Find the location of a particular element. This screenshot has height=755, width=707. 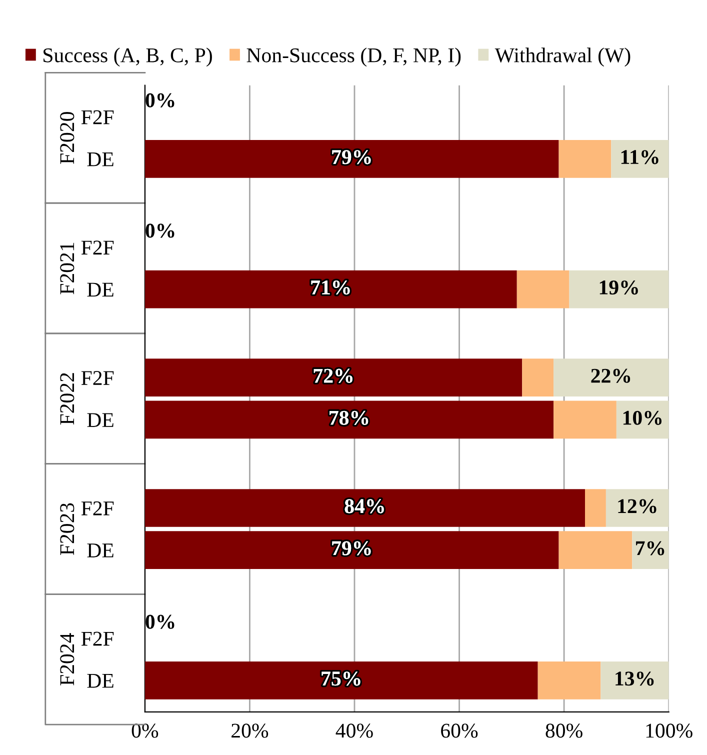

legend-label: Withdrawal (W) is located at coordinates (562, 57).